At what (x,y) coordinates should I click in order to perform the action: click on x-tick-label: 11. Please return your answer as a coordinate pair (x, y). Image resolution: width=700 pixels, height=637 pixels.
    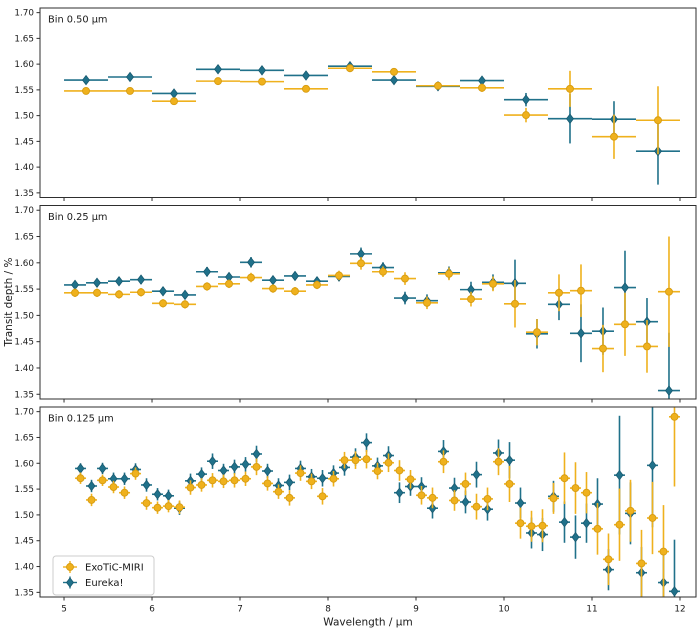
    Looking at the image, I should click on (591, 610).